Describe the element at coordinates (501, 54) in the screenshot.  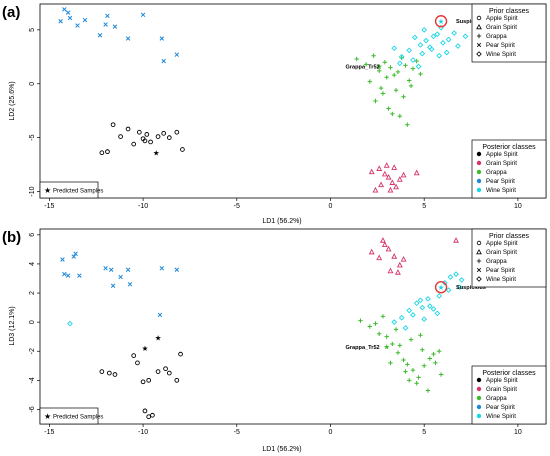
I see `prior-legend-label: Wine Spirit` at that location.